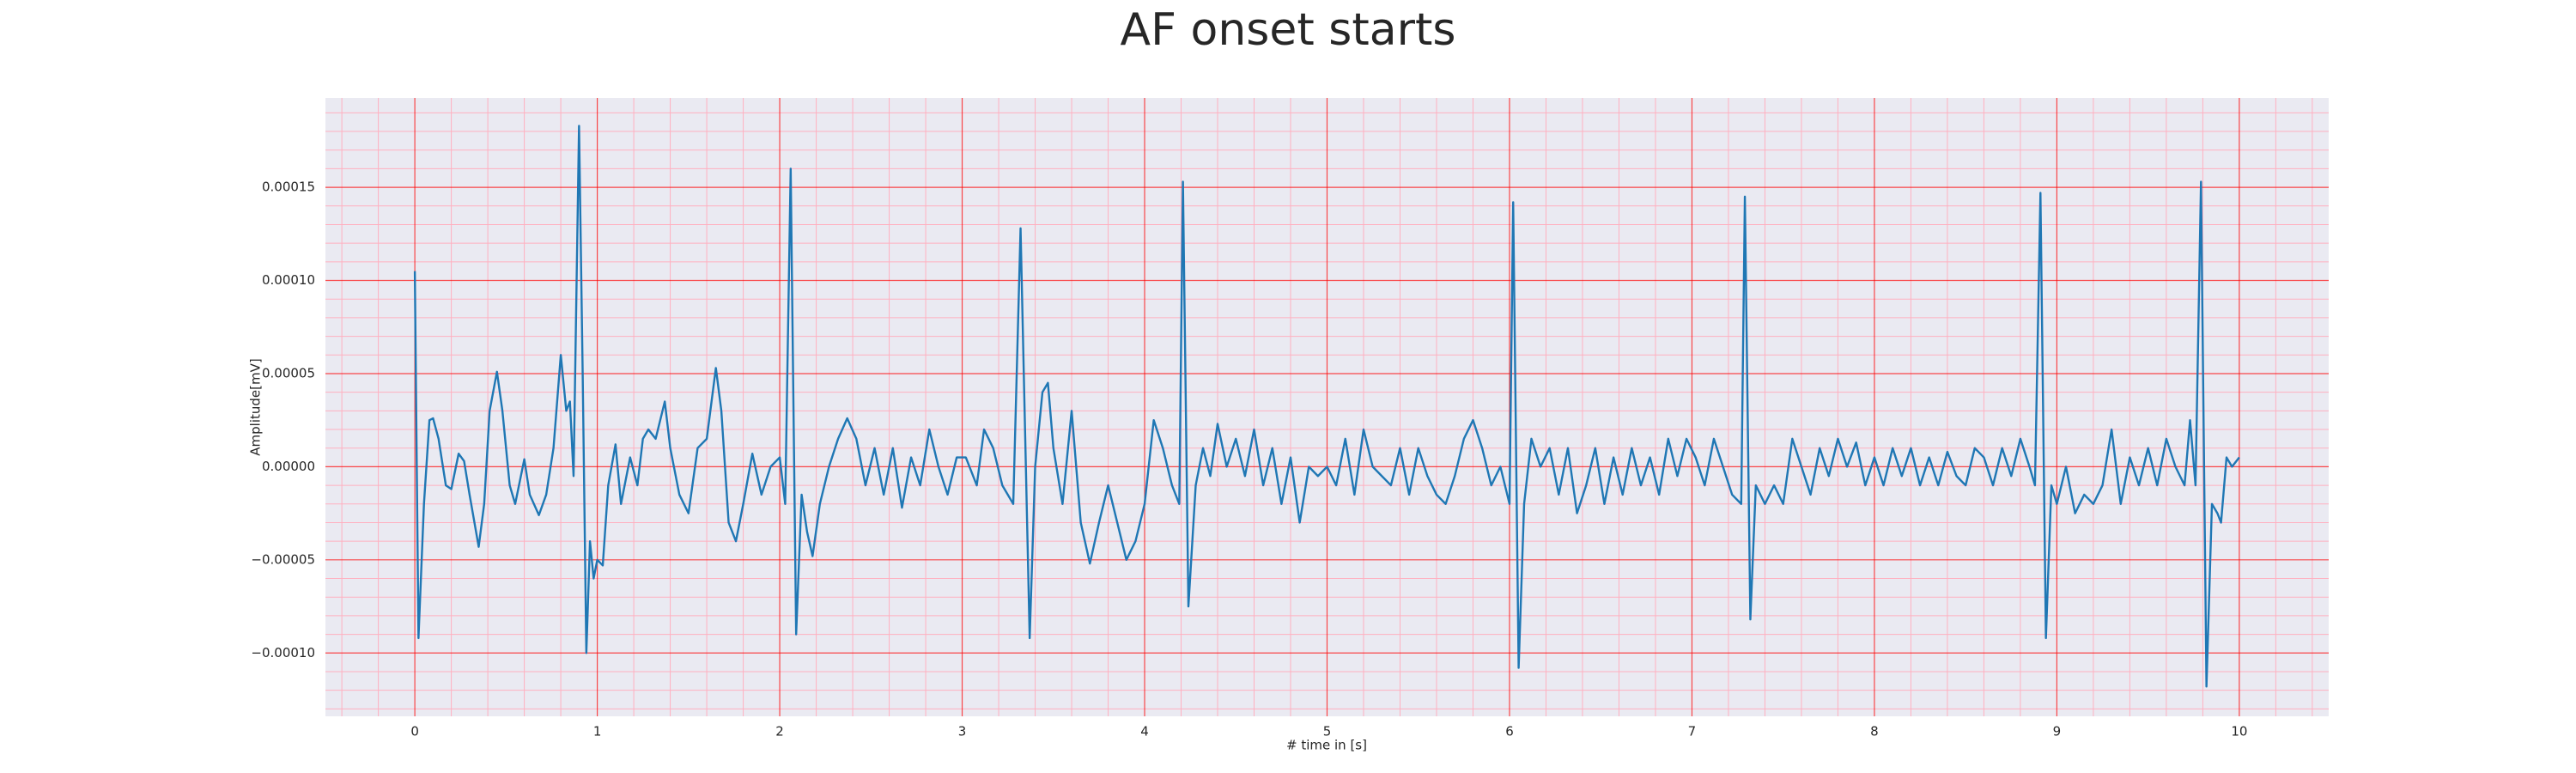 The image size is (2576, 773). I want to click on x-axis-label: # time in [s], so click(1327, 745).